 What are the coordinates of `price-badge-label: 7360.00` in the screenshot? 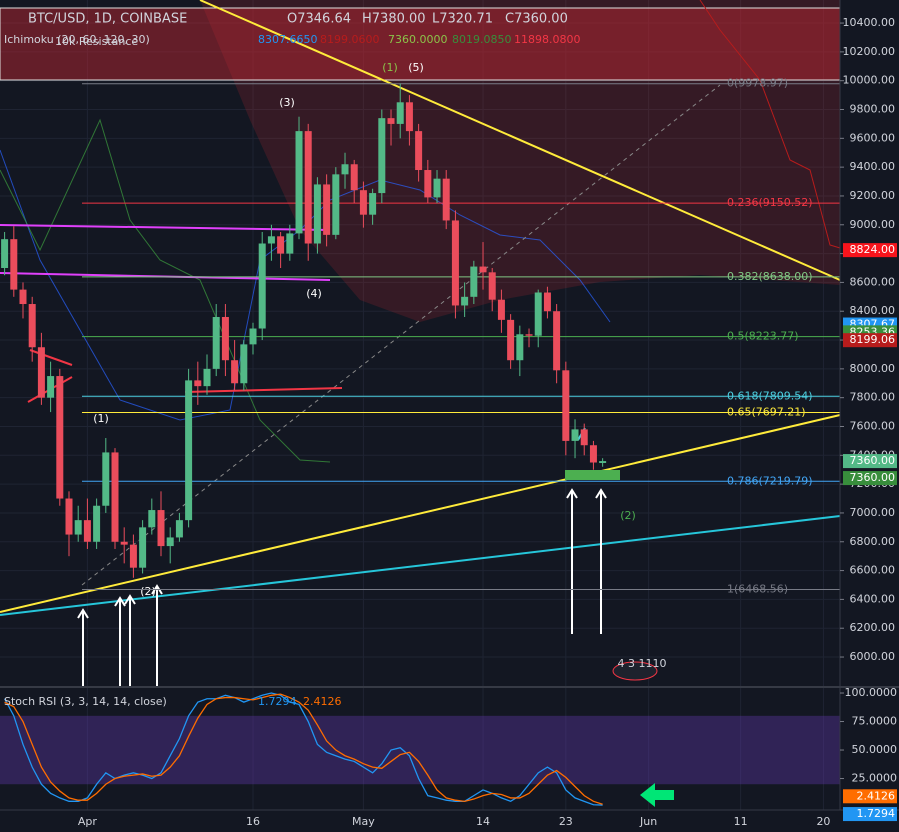 It's located at (873, 460).